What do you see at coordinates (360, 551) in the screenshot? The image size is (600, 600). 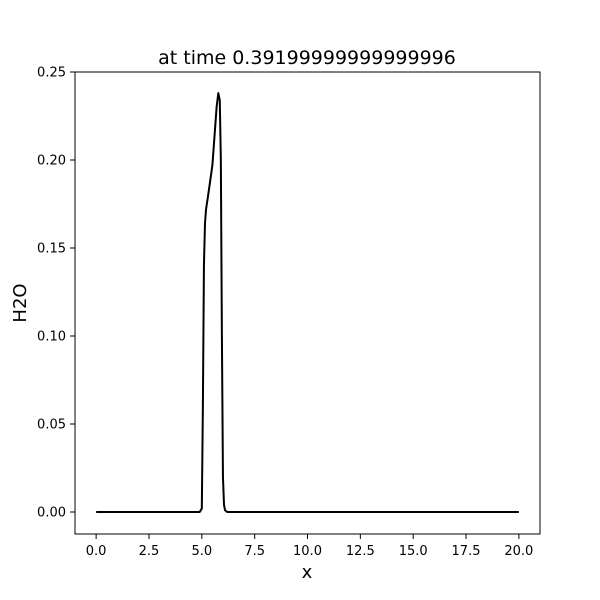 I see `x-tick-label: 12.5` at bounding box center [360, 551].